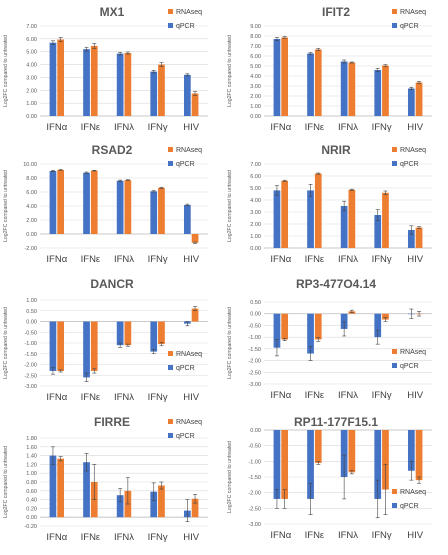 The image size is (448, 555). What do you see at coordinates (254, 326) in the screenshot?
I see `y-tick-label: -0.50` at bounding box center [254, 326].